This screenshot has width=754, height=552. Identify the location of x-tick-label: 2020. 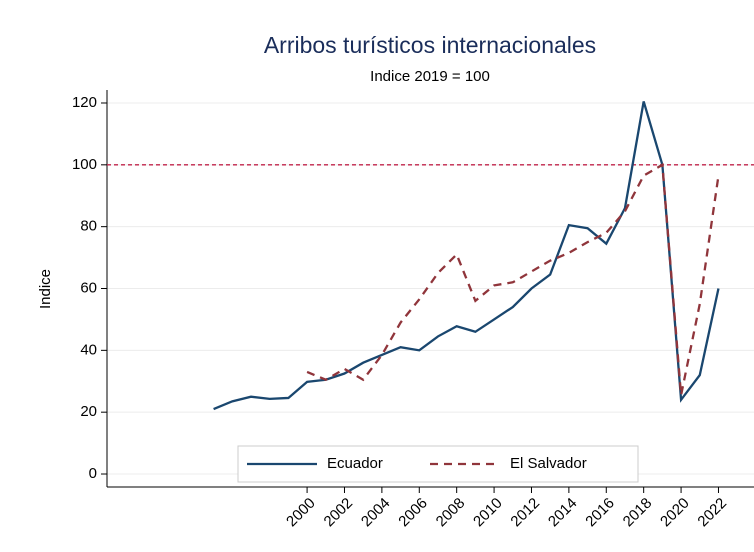
(675, 513).